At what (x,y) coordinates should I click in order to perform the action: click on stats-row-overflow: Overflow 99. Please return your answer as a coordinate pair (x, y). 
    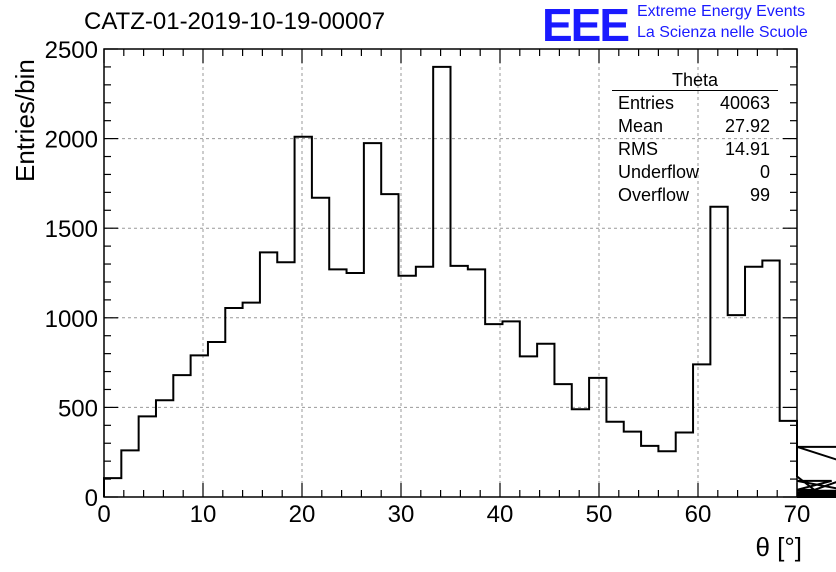
    Looking at the image, I should click on (695, 195).